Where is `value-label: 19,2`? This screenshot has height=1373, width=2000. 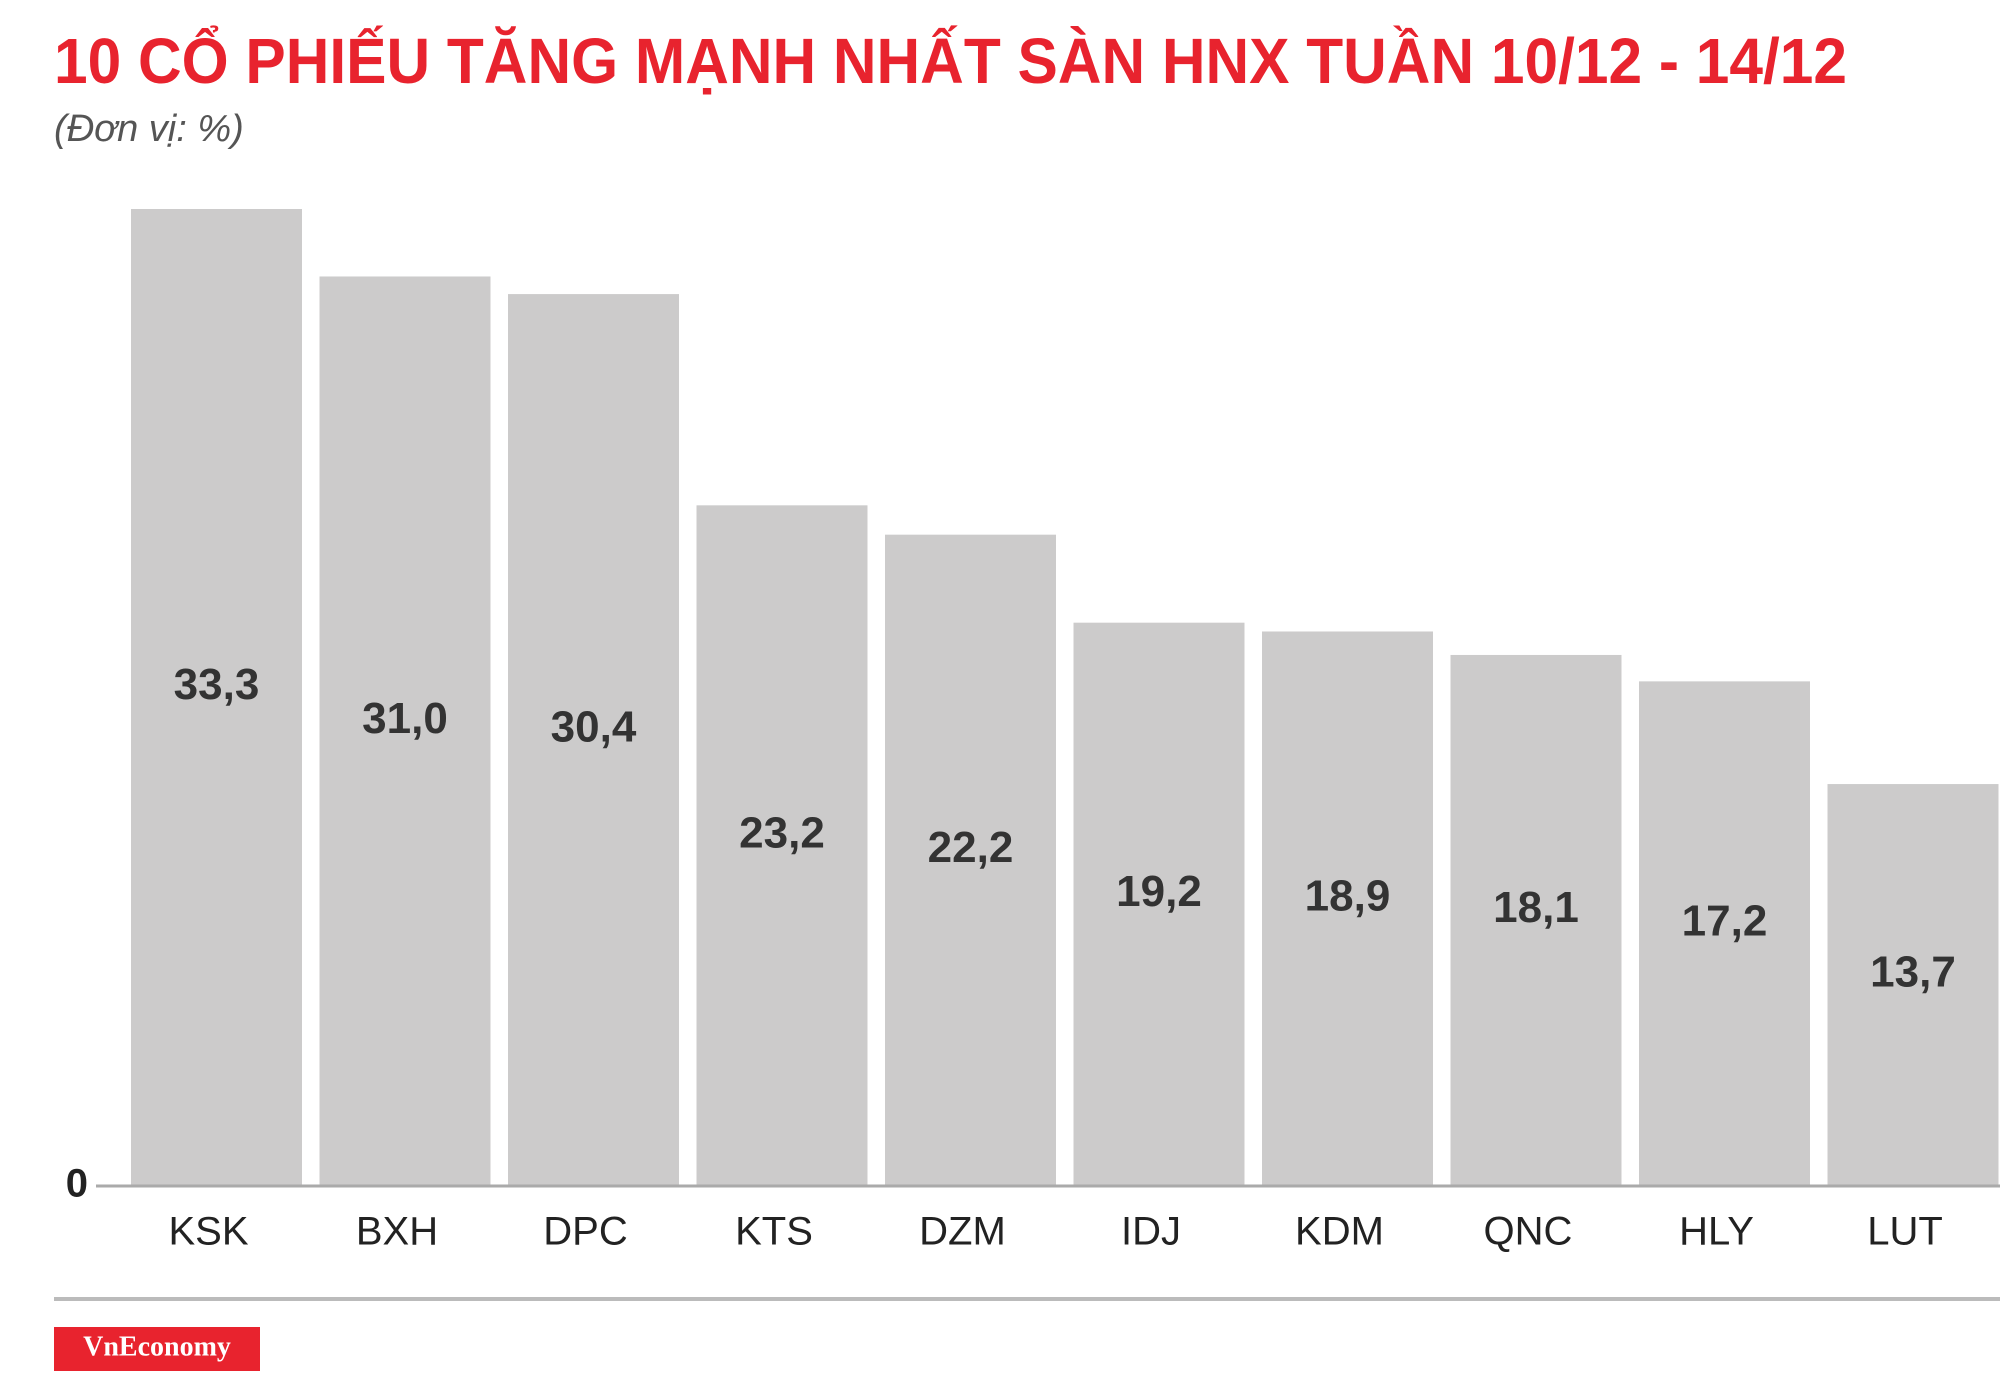
value-label: 19,2 is located at coordinates (1159, 891).